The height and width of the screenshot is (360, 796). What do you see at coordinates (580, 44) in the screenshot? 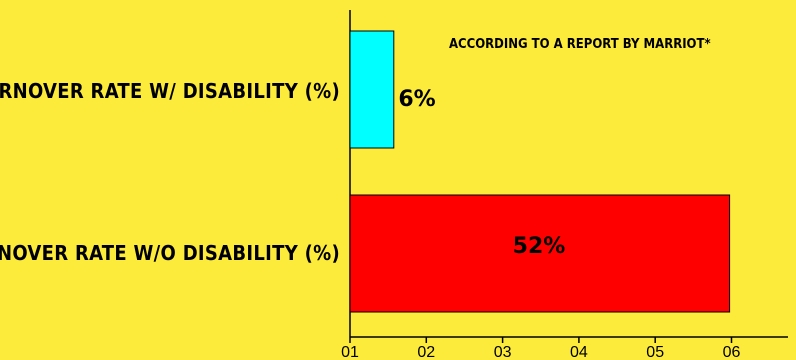
I see `source-annotation: ACCORDING TO A REPORT BY MARRIOT*` at bounding box center [580, 44].